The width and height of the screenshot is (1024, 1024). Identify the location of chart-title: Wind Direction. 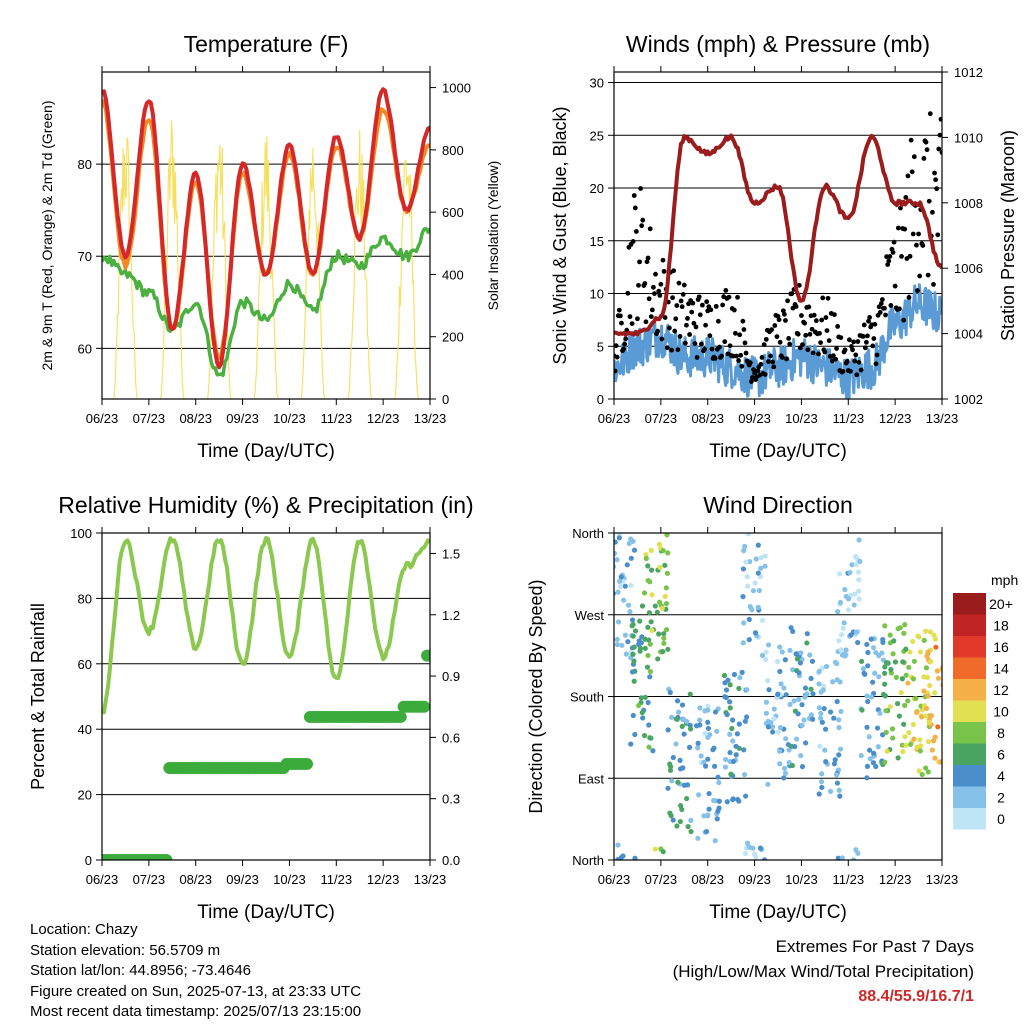
(778, 505).